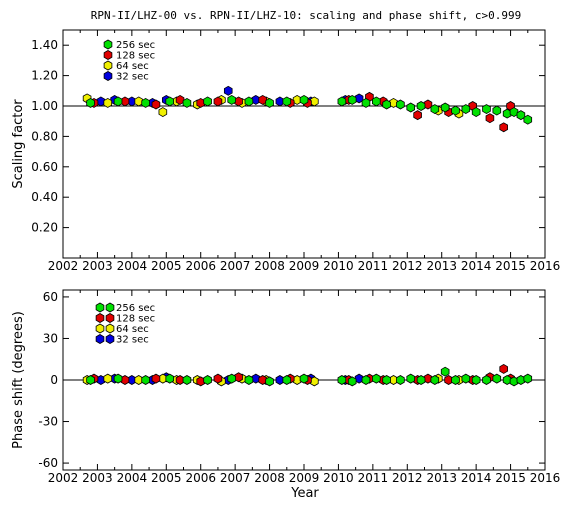  I want to click on x-tick-label: 2003, so click(97, 478).